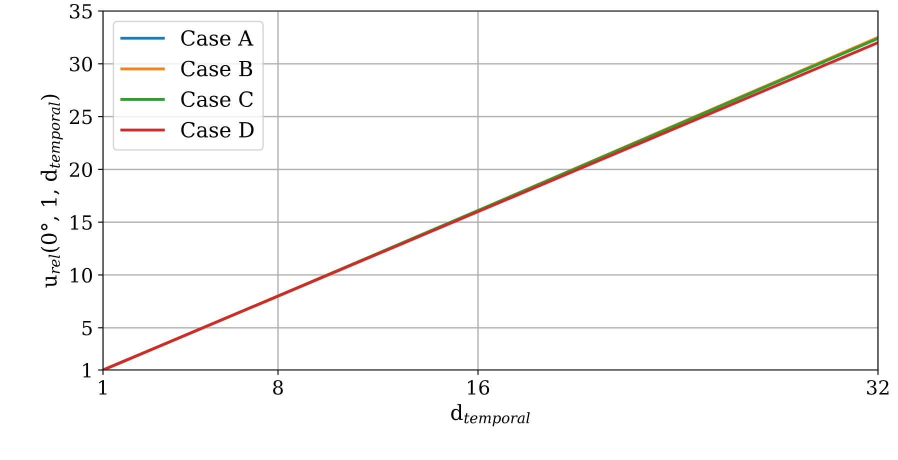 The image size is (898, 460). Describe the element at coordinates (490, 415) in the screenshot. I see `x-axis-title: d$_{temporal}$` at that location.